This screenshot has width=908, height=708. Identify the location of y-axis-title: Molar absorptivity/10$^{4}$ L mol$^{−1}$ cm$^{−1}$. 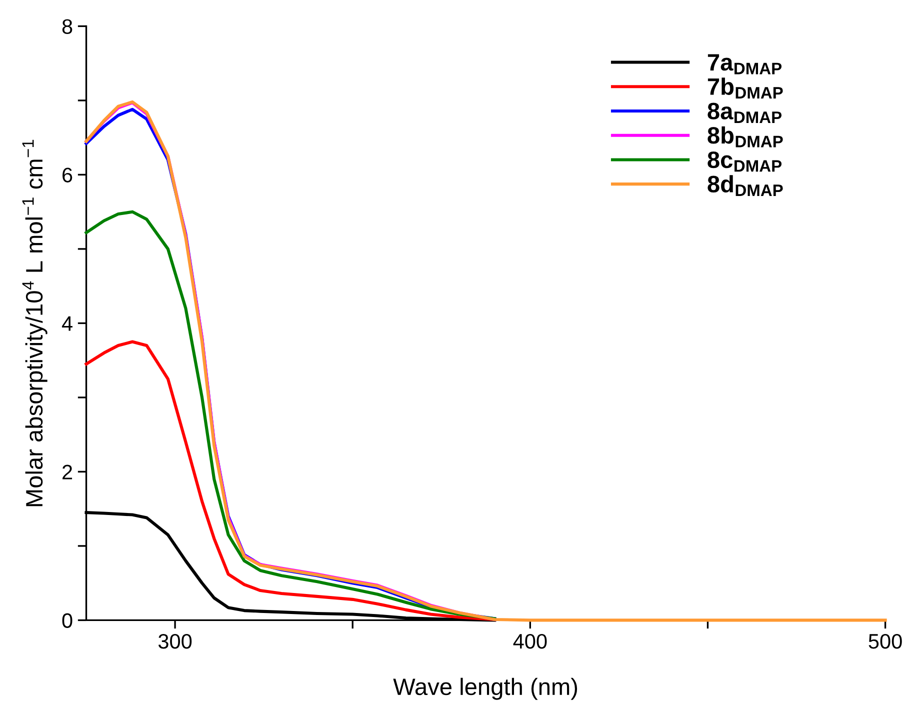
(35, 323).